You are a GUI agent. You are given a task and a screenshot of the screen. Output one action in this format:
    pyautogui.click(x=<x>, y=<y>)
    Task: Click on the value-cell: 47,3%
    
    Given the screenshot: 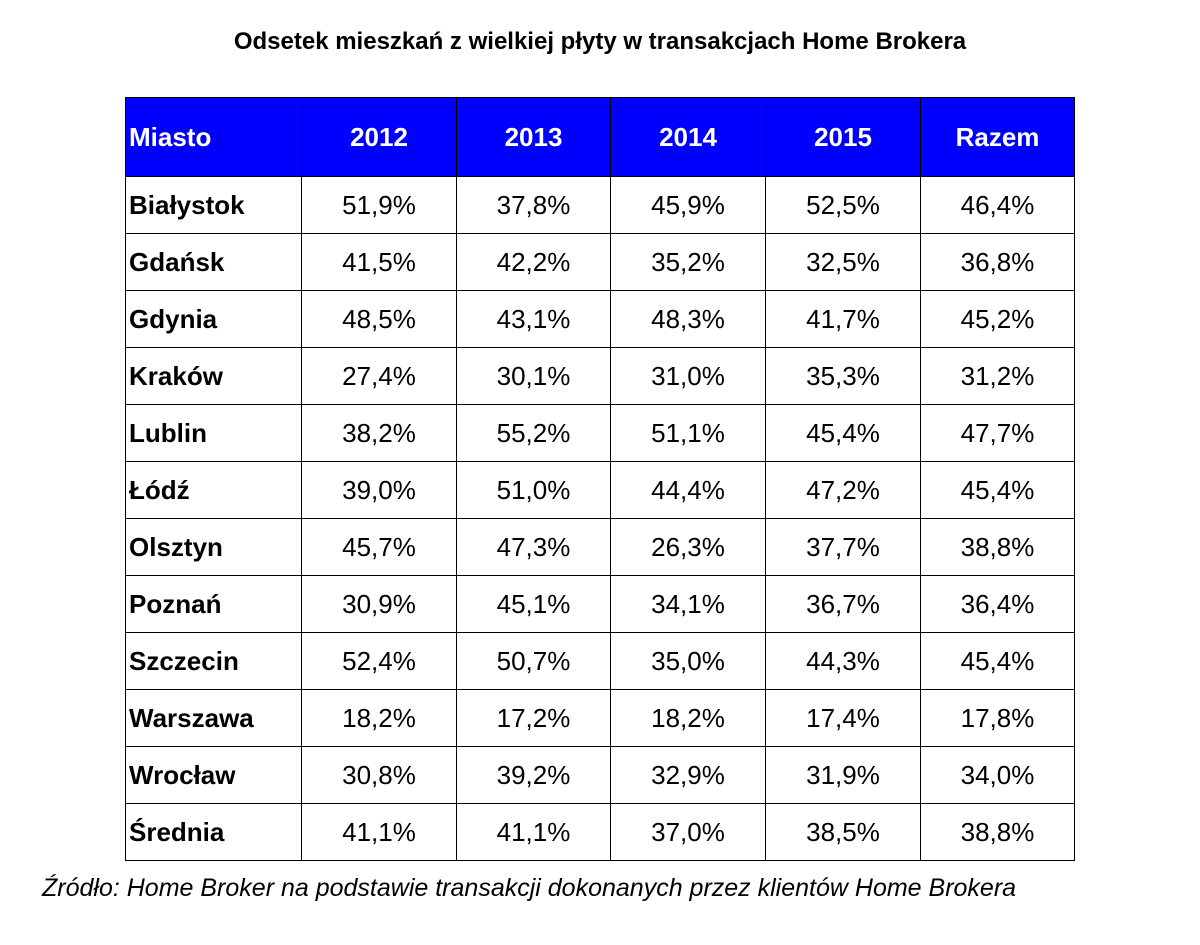 What is the action you would take?
    pyautogui.click(x=533, y=547)
    